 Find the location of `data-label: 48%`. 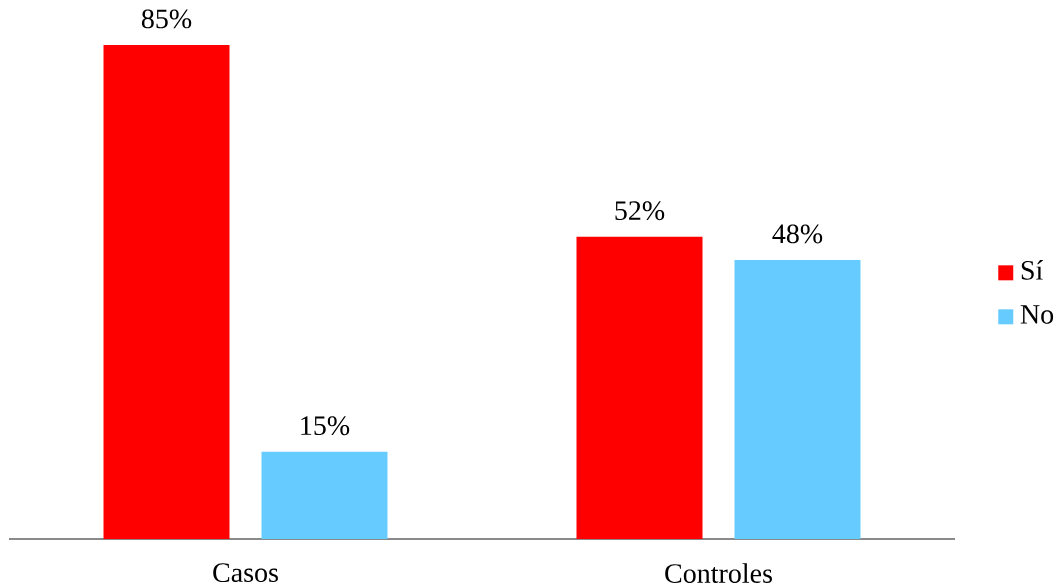

data-label: 48% is located at coordinates (797, 234).